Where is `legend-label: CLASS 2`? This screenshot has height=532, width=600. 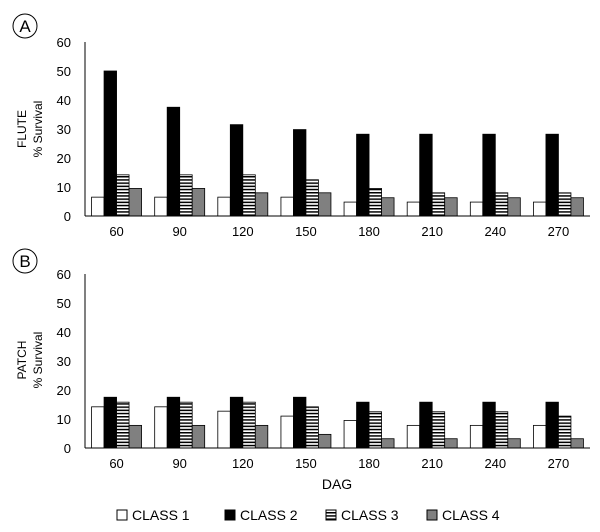 legend-label: CLASS 2 is located at coordinates (269, 515).